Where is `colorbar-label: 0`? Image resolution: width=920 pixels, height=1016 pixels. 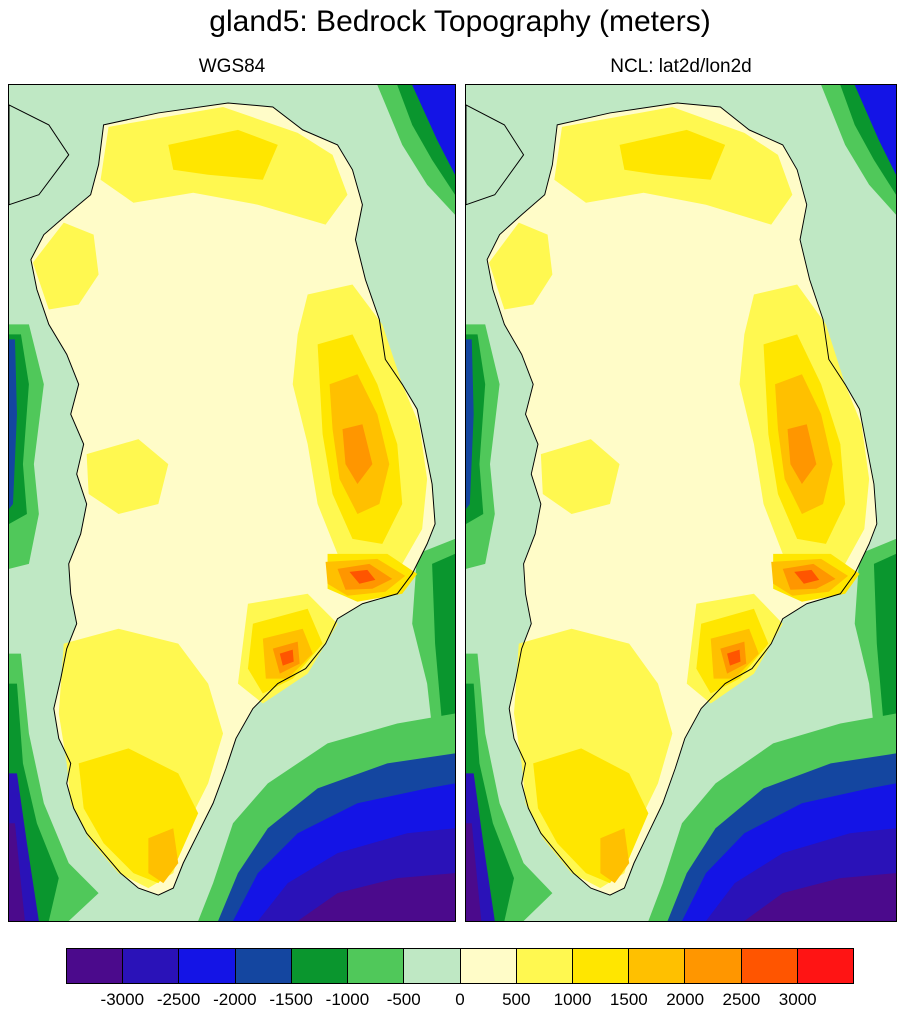 colorbar-label: 0 is located at coordinates (460, 999).